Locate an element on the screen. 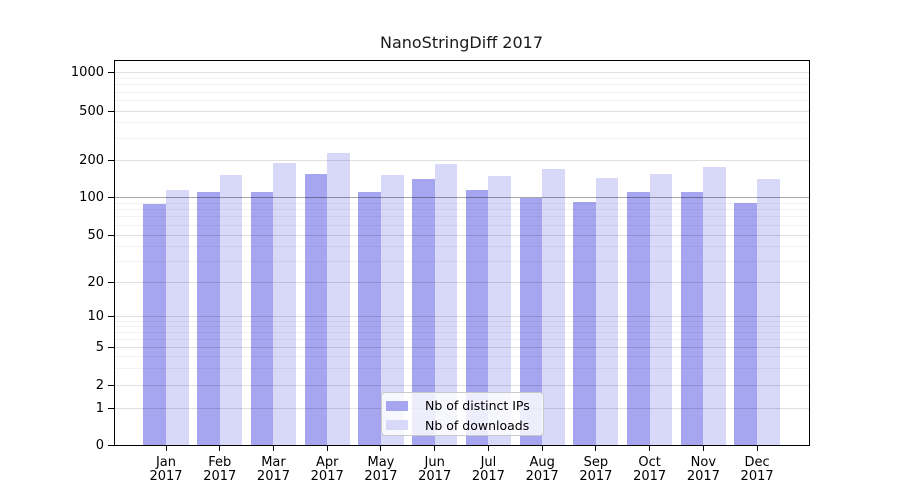 The image size is (900, 500). x-tick-label-feb: Feb 2017 is located at coordinates (220, 470).